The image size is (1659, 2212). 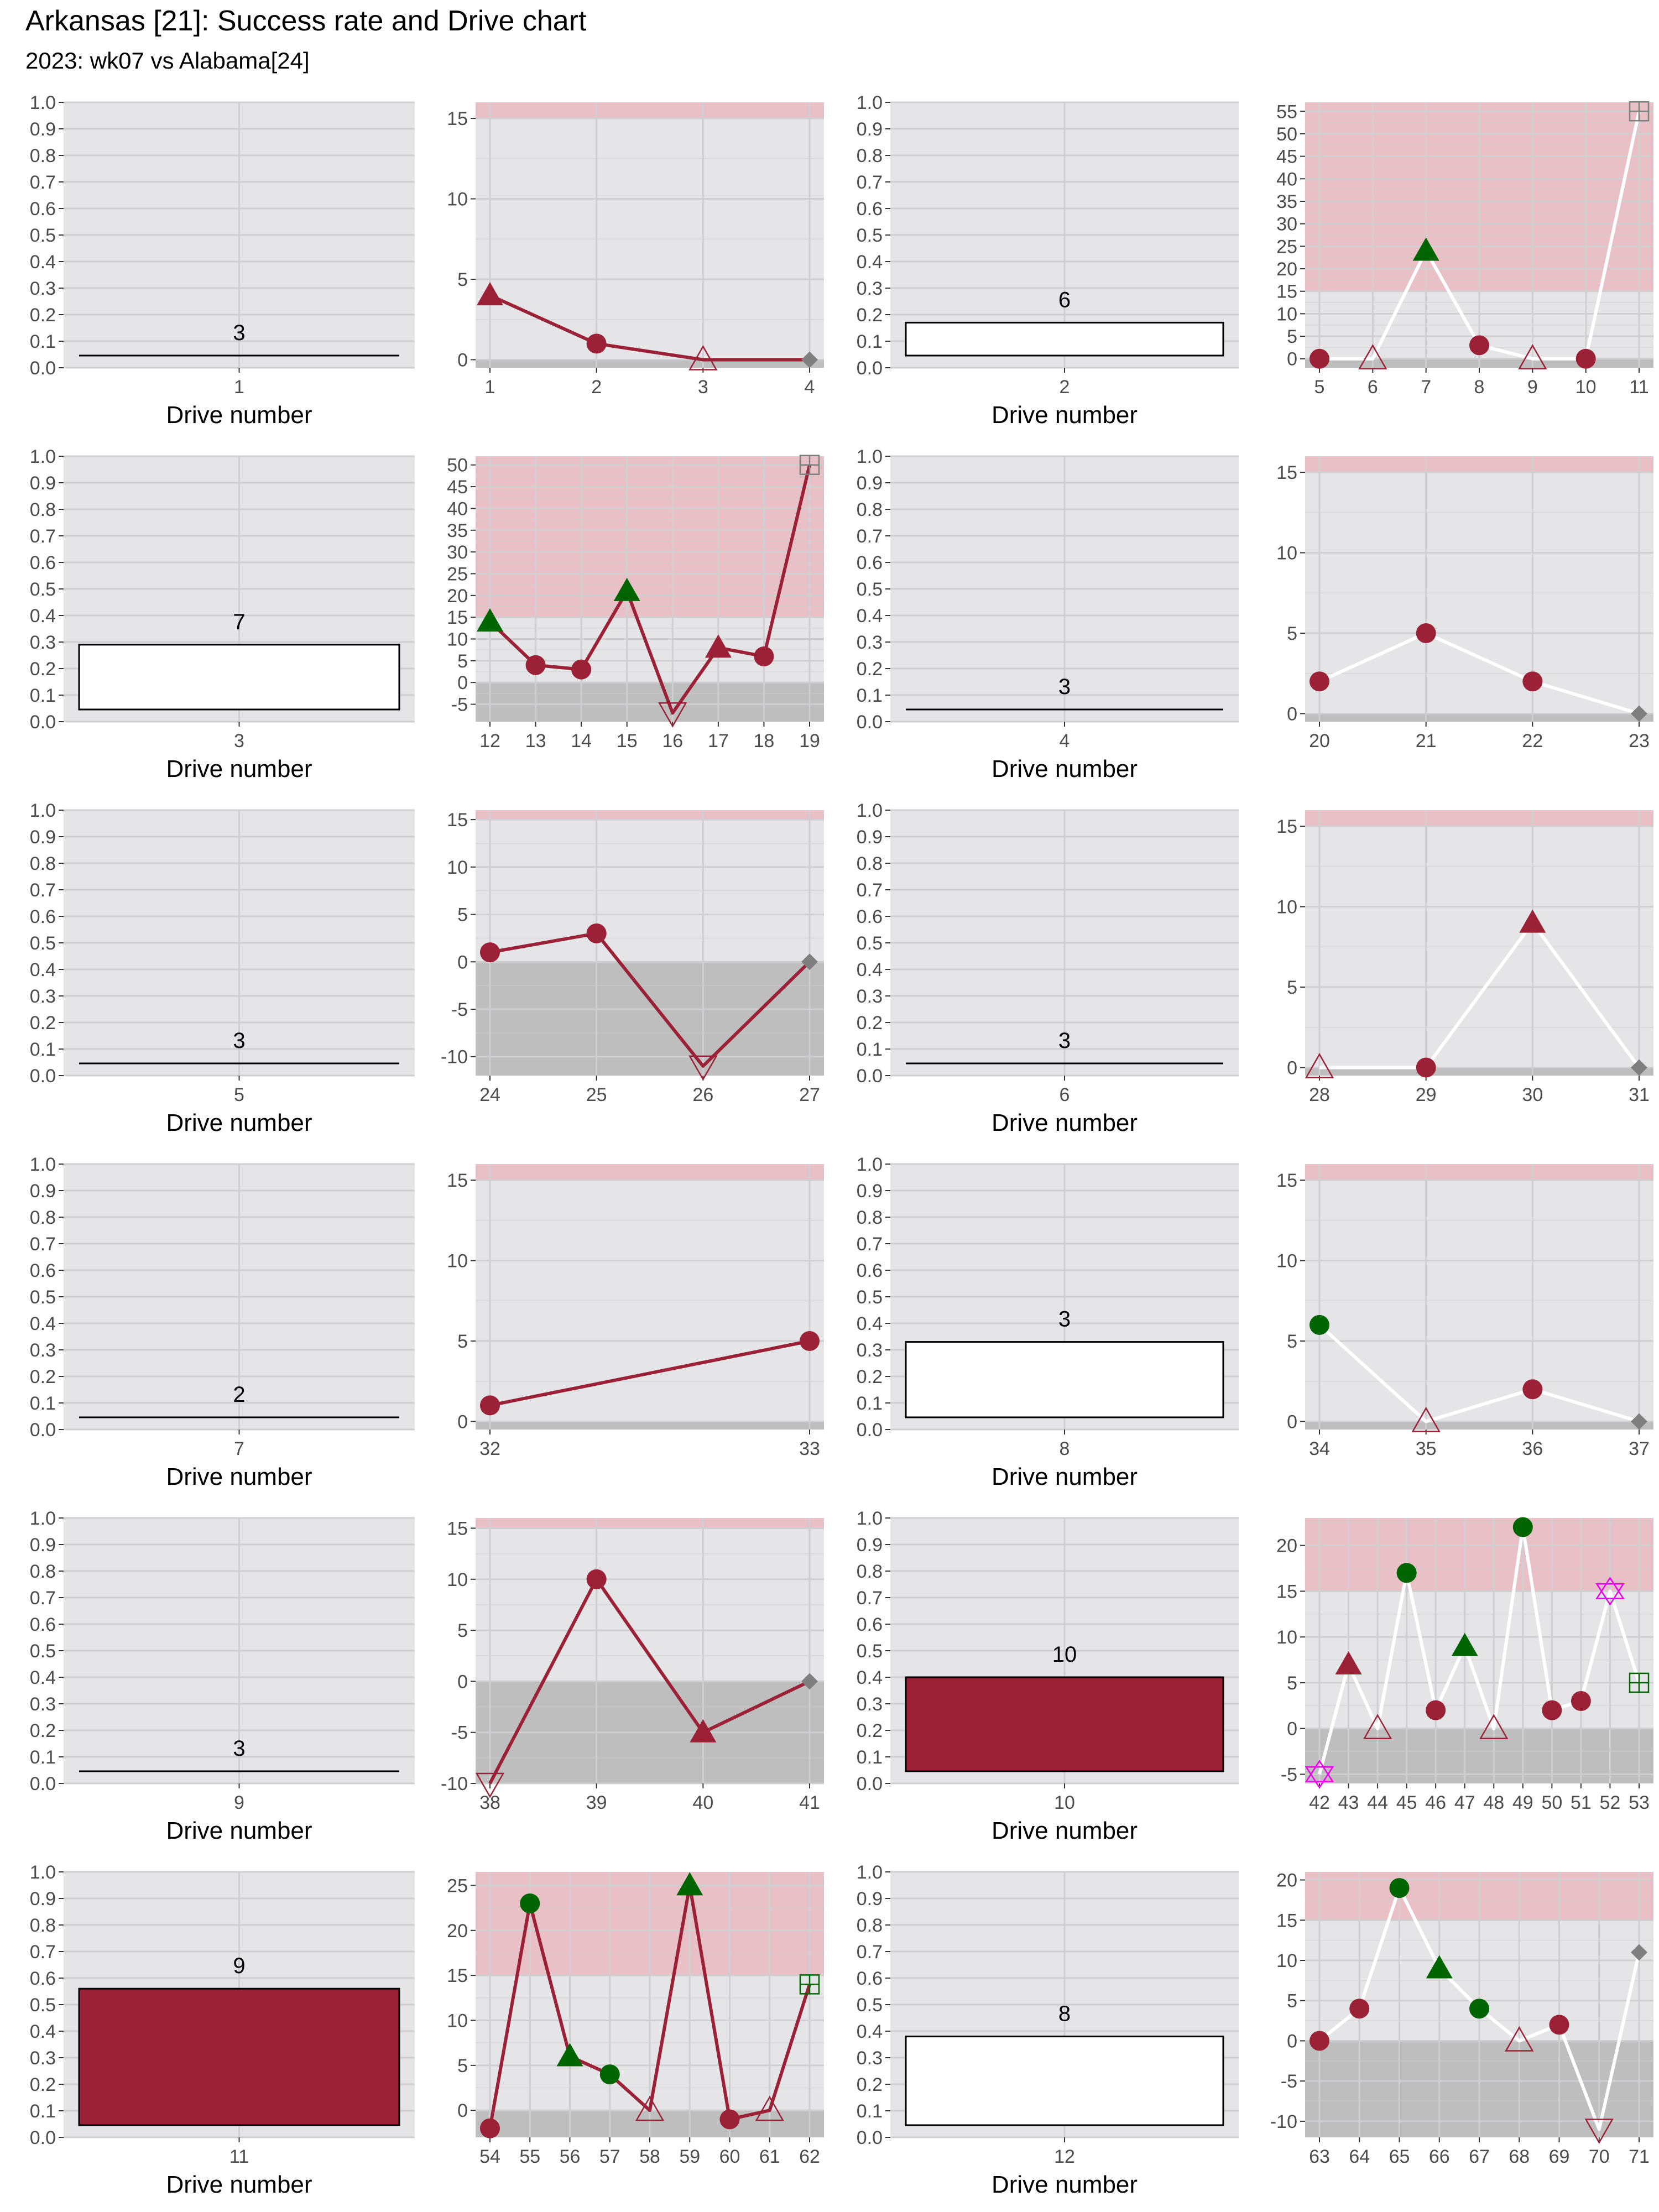 What do you see at coordinates (810, 1449) in the screenshot?
I see `x-tick-label: 33` at bounding box center [810, 1449].